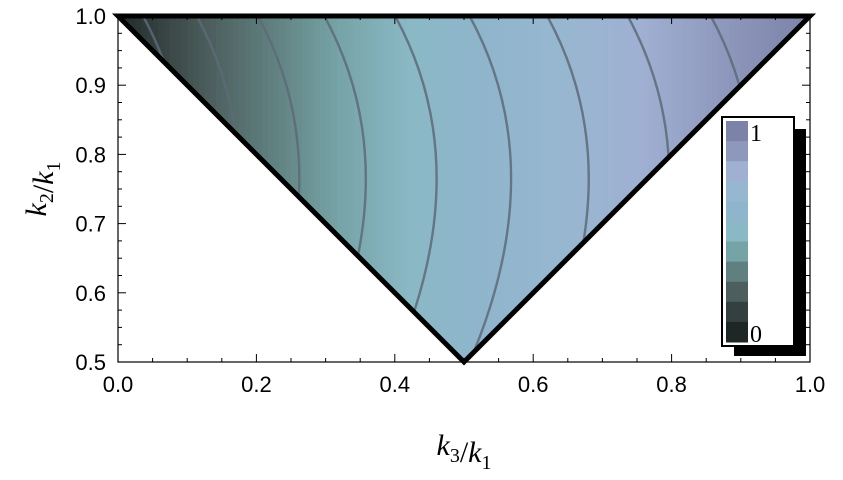  I want to click on y-tick-label: 0.7, so click(90, 224).